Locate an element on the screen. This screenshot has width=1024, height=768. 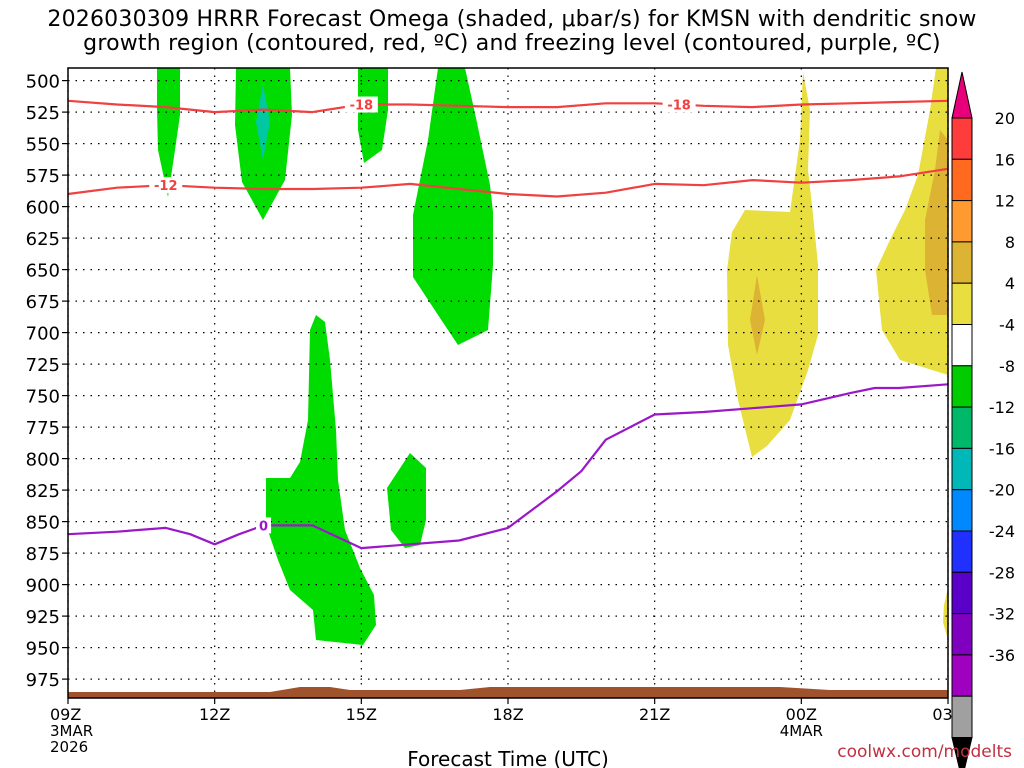
colorbar-label-0: 20 is located at coordinates (1005, 118).